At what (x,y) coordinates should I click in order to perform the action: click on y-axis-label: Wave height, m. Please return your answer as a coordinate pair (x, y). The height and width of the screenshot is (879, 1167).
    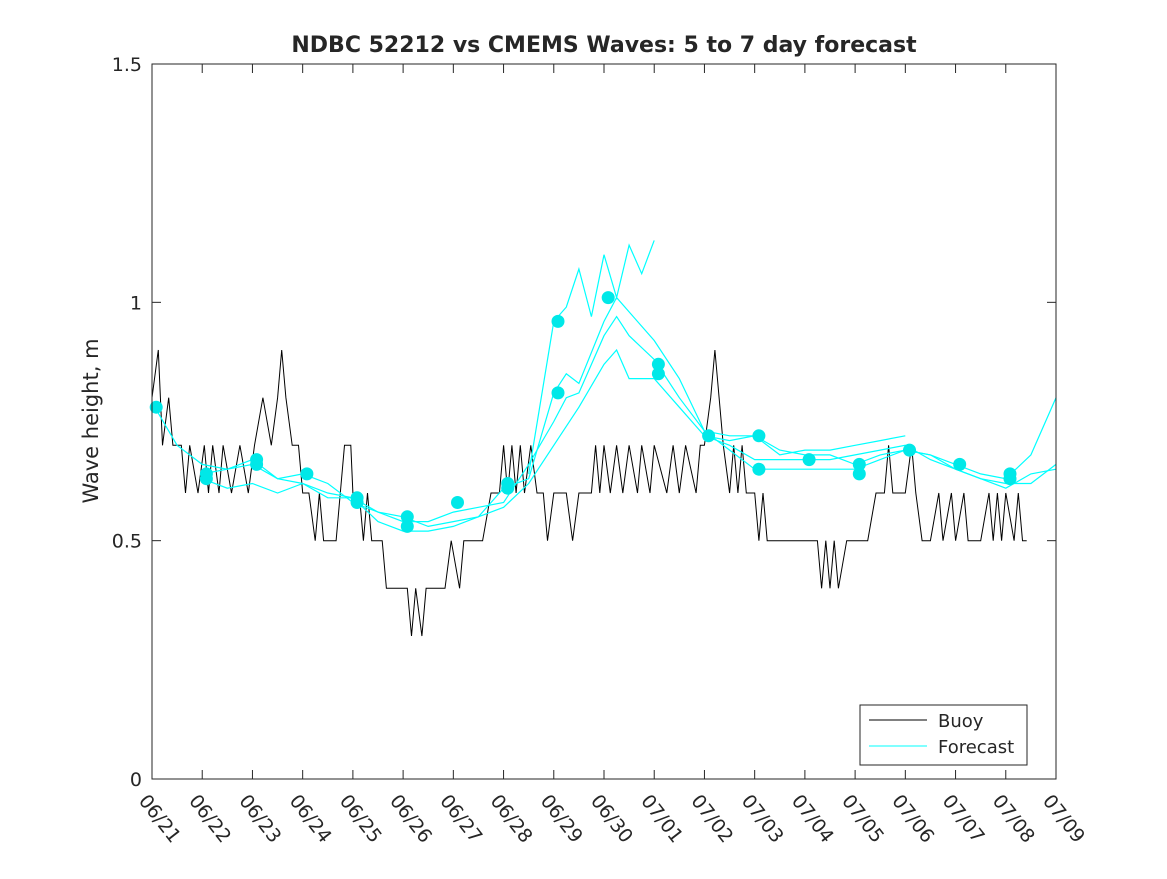
    Looking at the image, I should click on (91, 420).